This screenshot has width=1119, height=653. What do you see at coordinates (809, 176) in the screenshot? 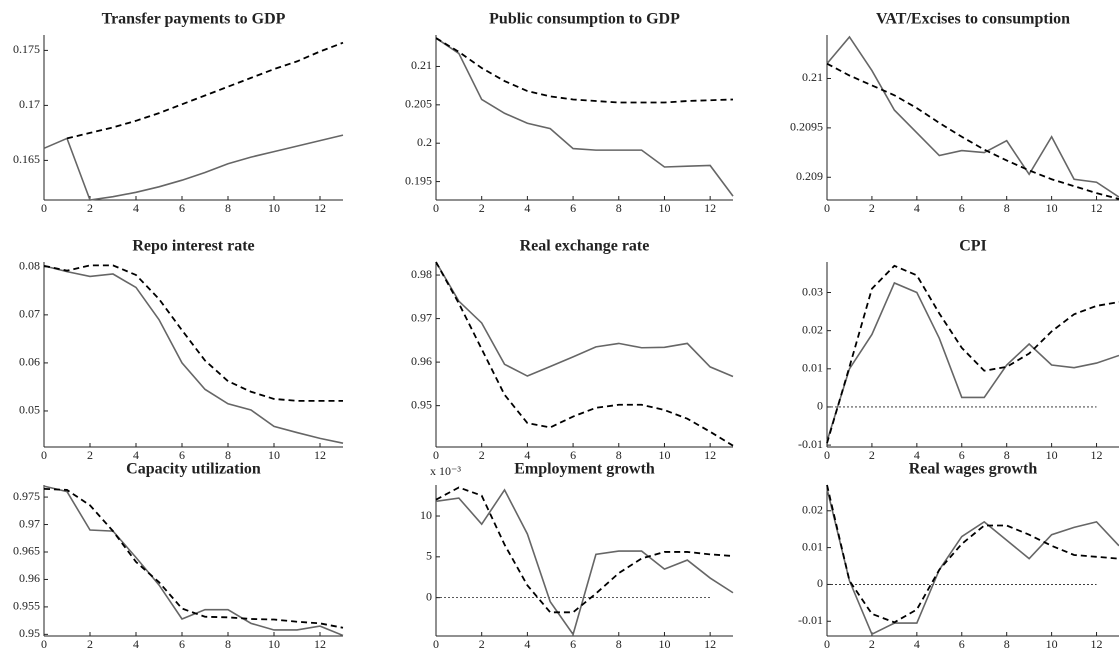
I see `y-tick-label: 0.209` at bounding box center [809, 176].